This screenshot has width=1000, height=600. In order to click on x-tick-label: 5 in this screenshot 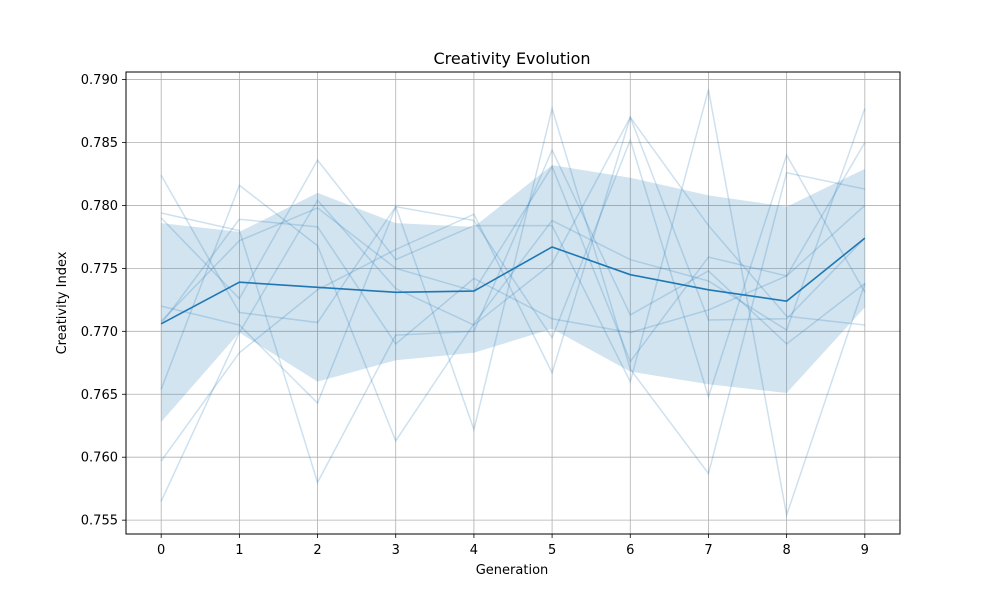, I will do `click(552, 550)`.